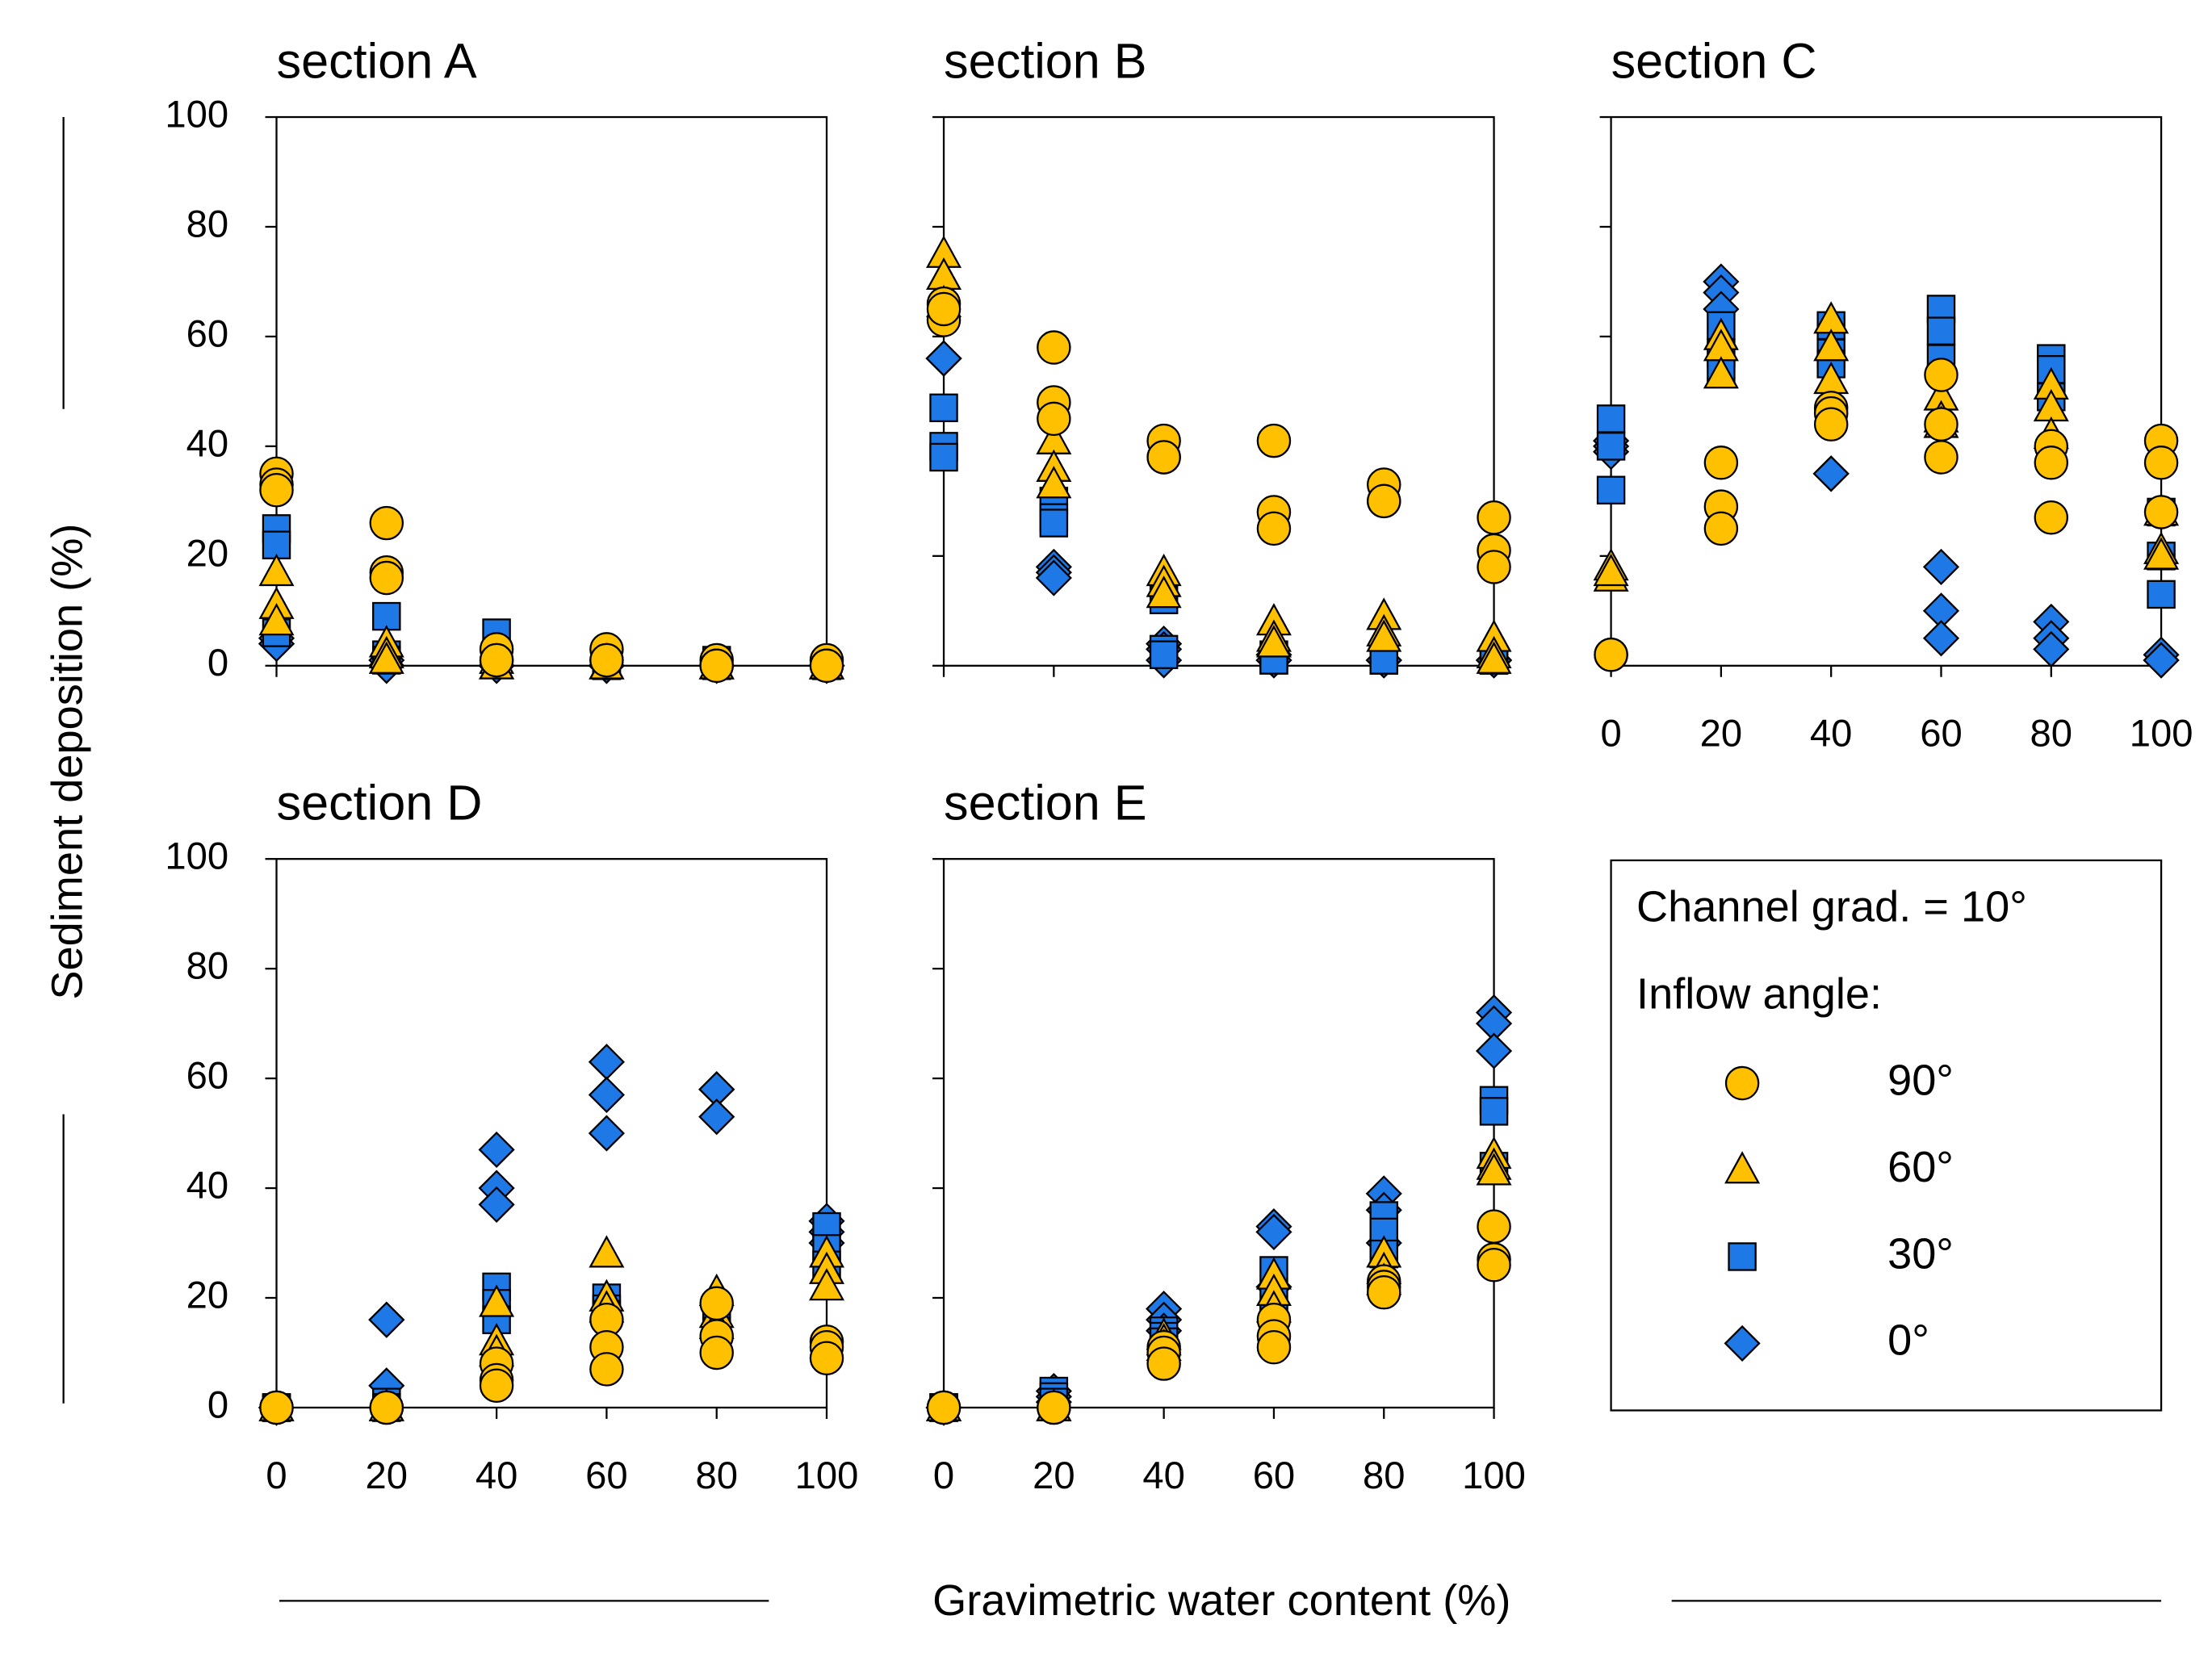 The width and height of the screenshot is (2212, 1653). Describe the element at coordinates (1886, 1136) in the screenshot. I see `legend-box` at that location.